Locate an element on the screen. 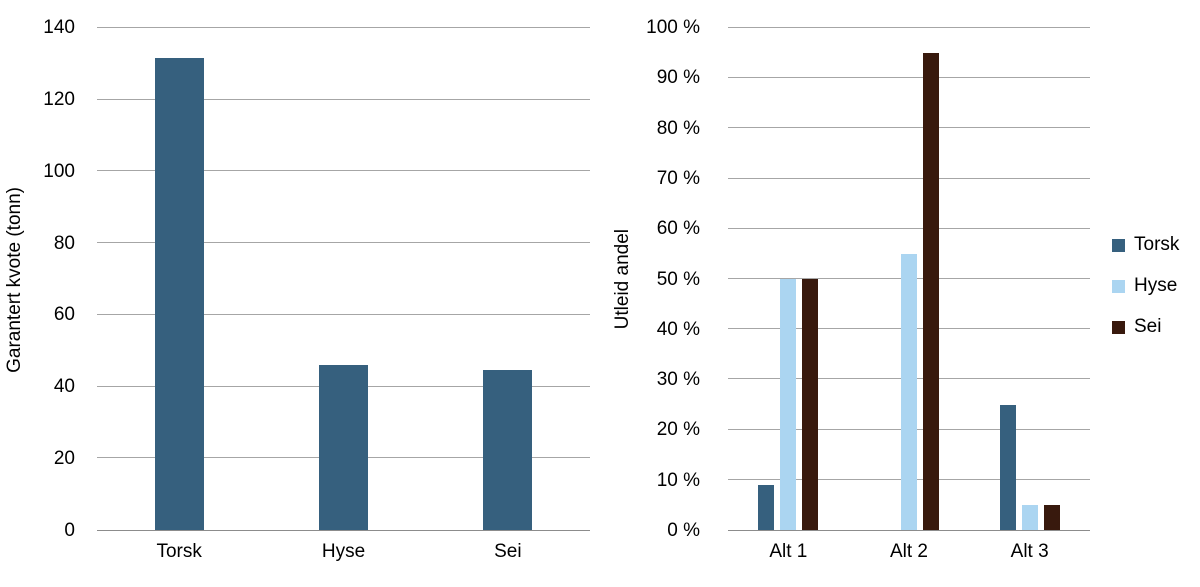 This screenshot has width=1200, height=587. x-tick-label-sei: Sei is located at coordinates (508, 551).